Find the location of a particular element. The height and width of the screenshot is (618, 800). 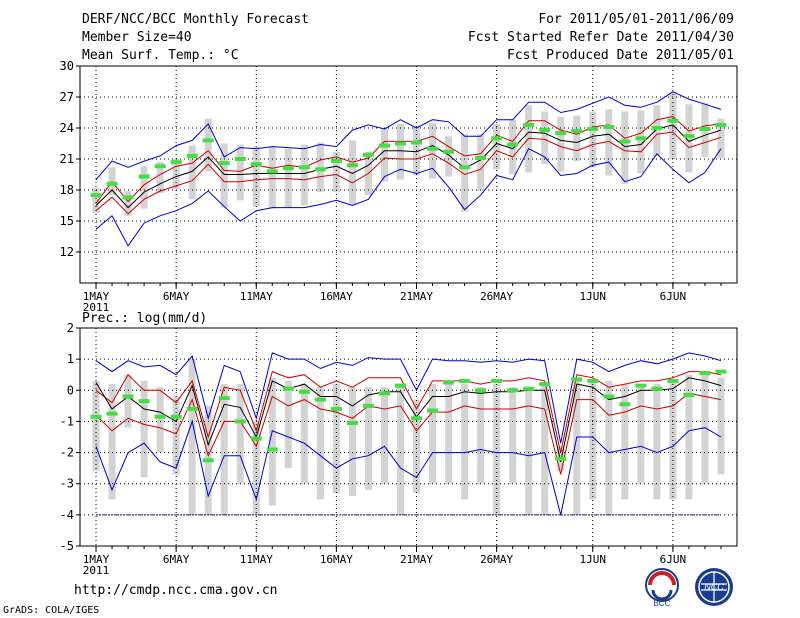

panel2-year-label: 2011 is located at coordinates (96, 570).